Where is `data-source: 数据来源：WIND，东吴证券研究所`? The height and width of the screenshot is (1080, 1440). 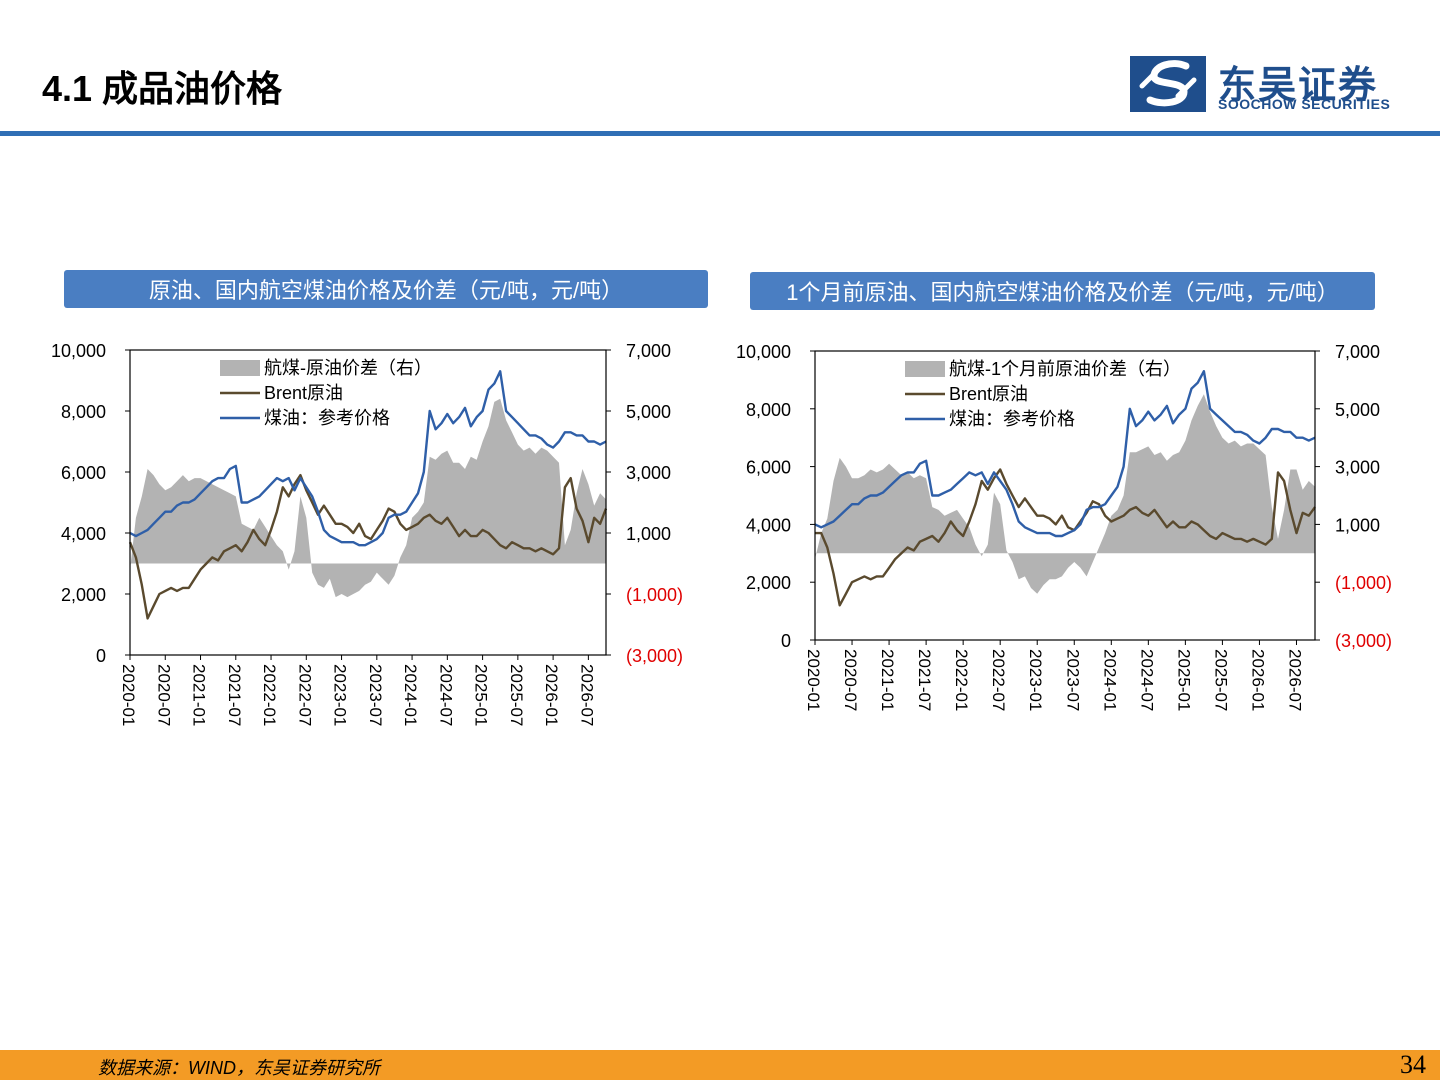
data-source: 数据来源：WIND，东吴证券研究所 is located at coordinates (239, 1068).